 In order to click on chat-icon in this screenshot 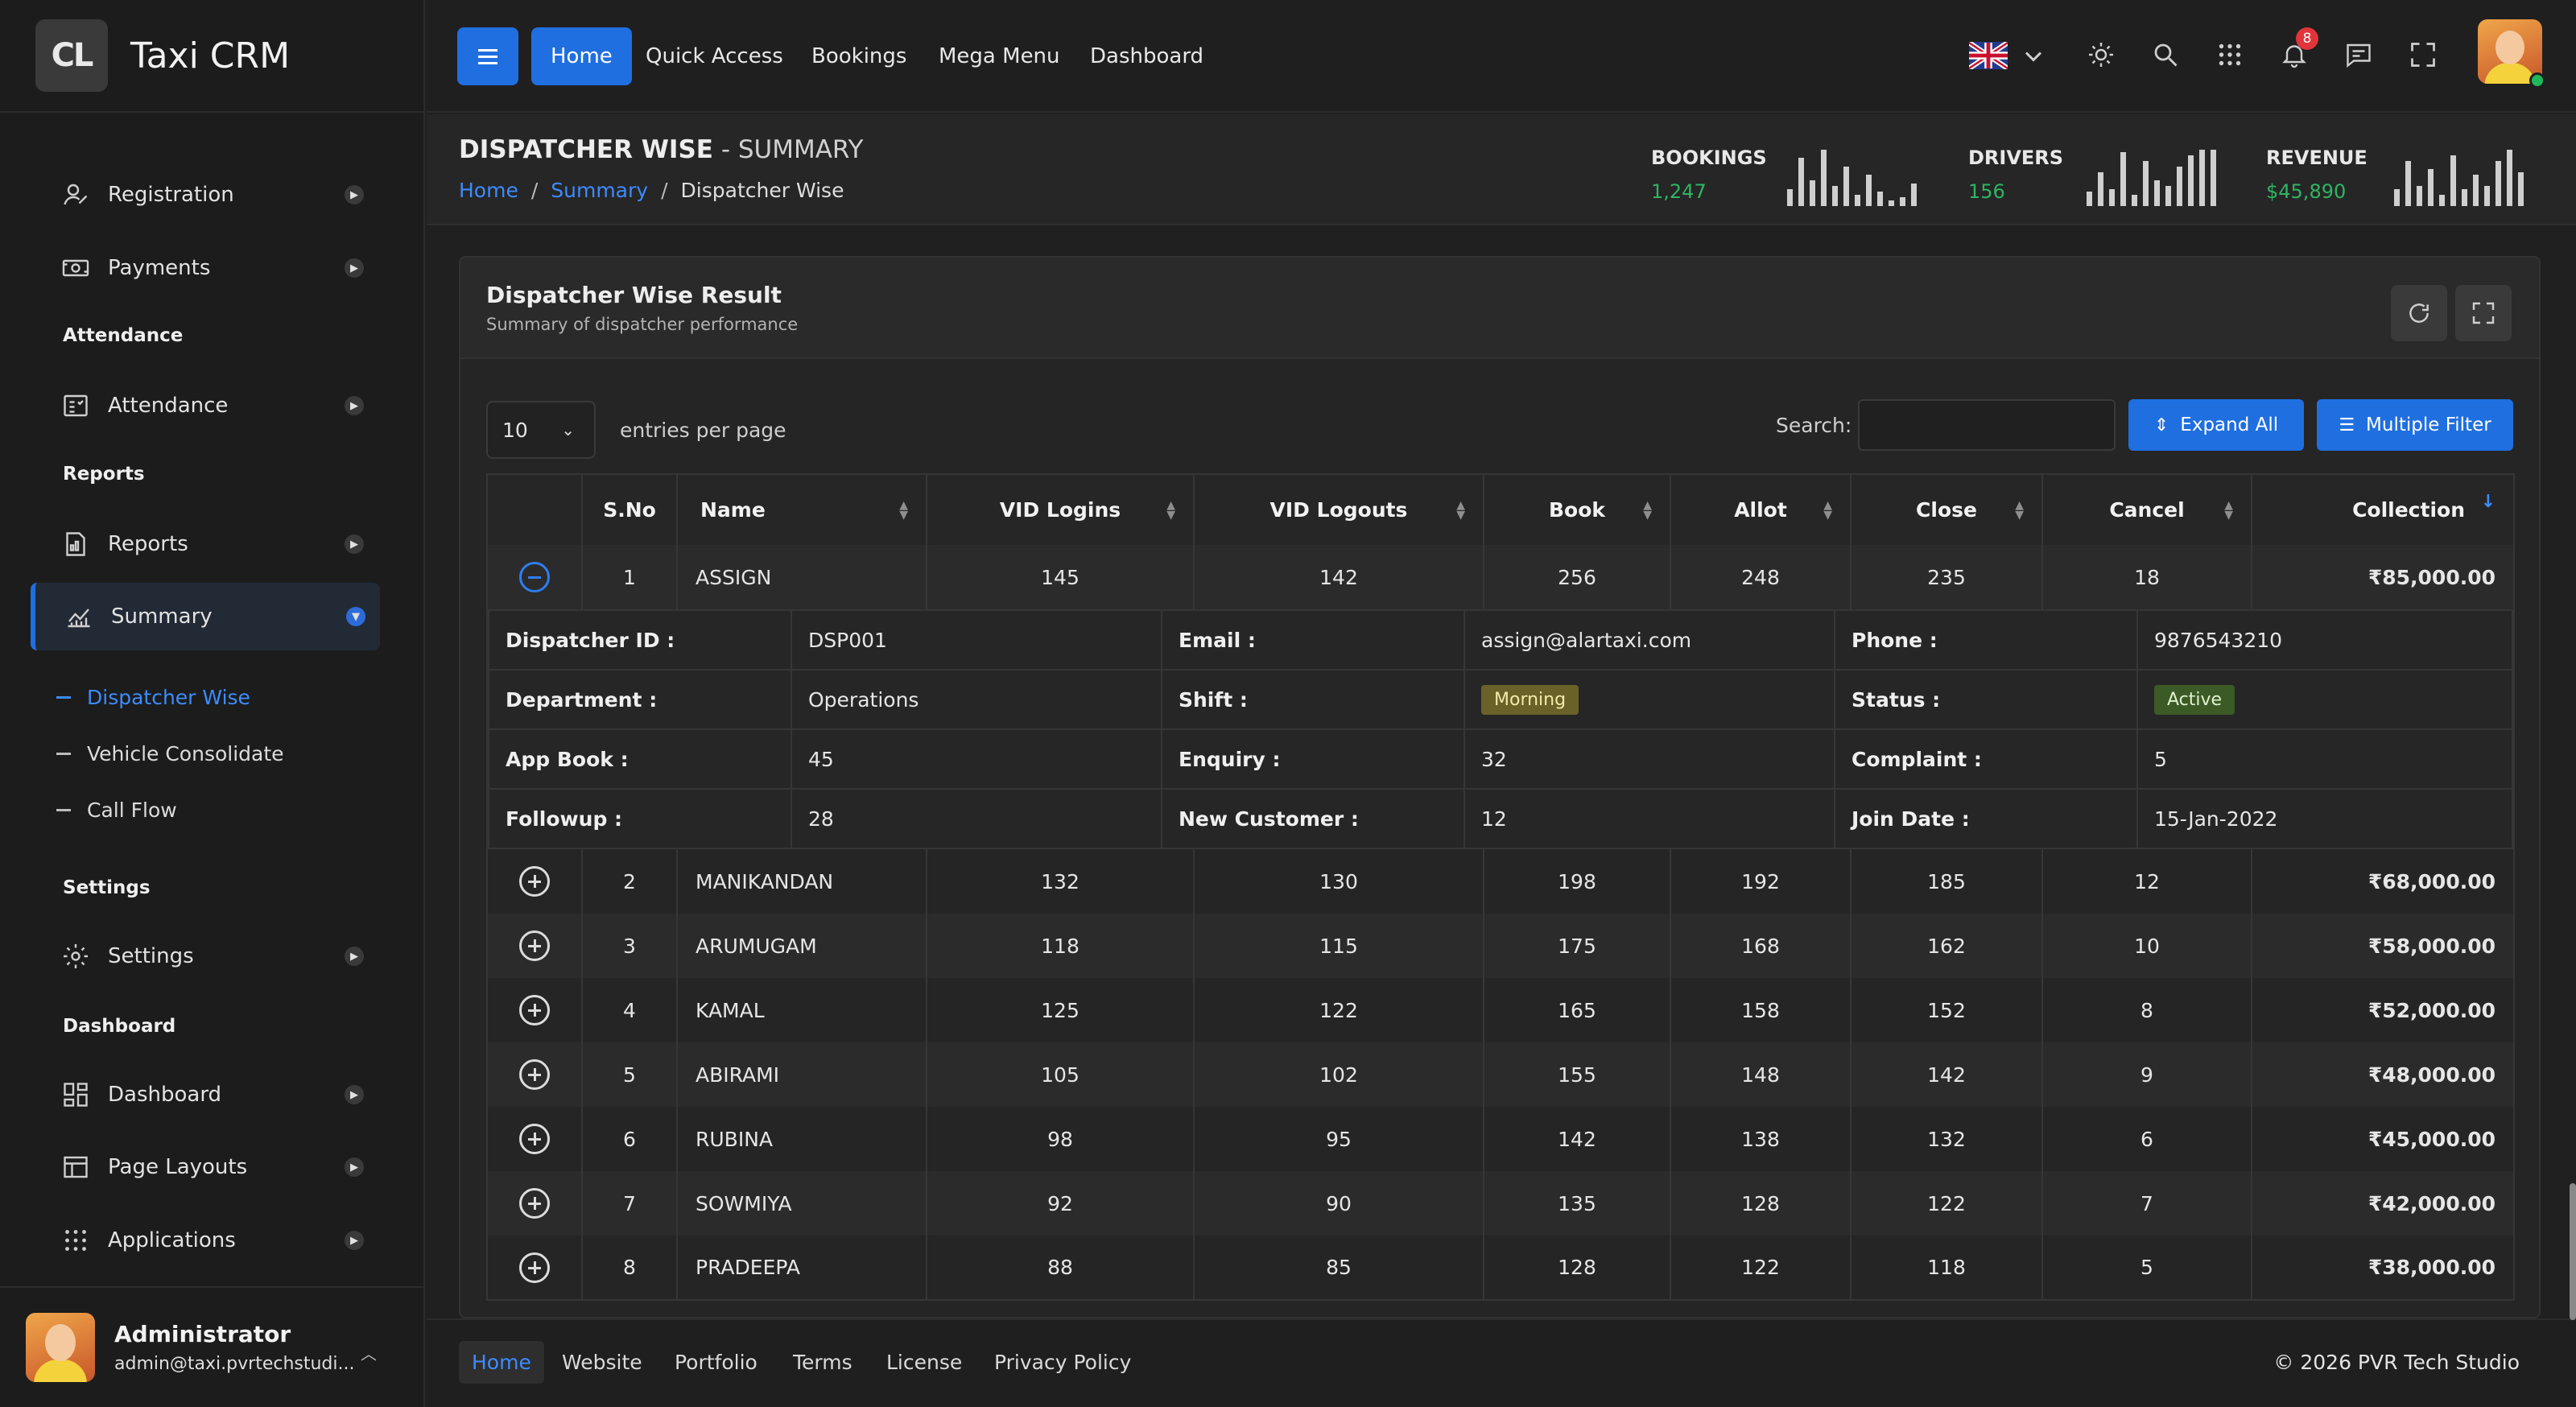, I will do `click(2358, 54)`.